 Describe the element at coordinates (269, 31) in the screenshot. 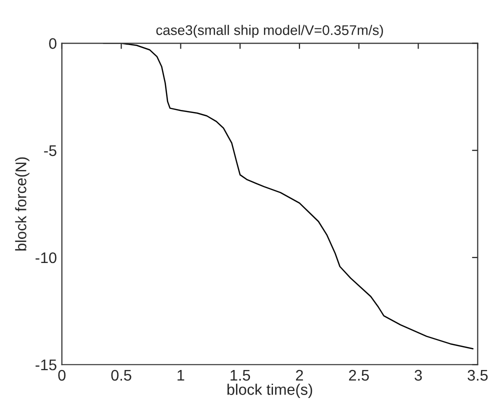

I see `chart-title: case3(small ship model/V=0.357m/s)` at that location.